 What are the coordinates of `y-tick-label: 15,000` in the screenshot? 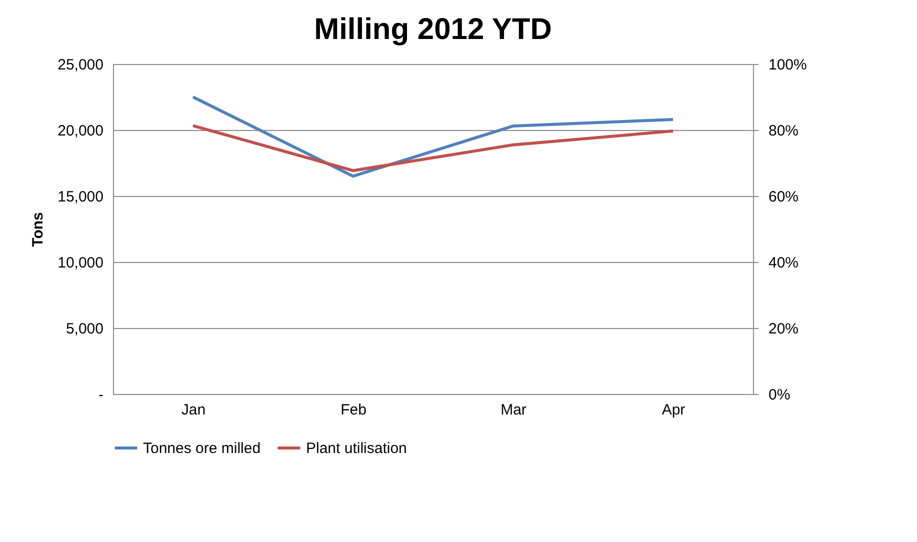 It's located at (81, 197).